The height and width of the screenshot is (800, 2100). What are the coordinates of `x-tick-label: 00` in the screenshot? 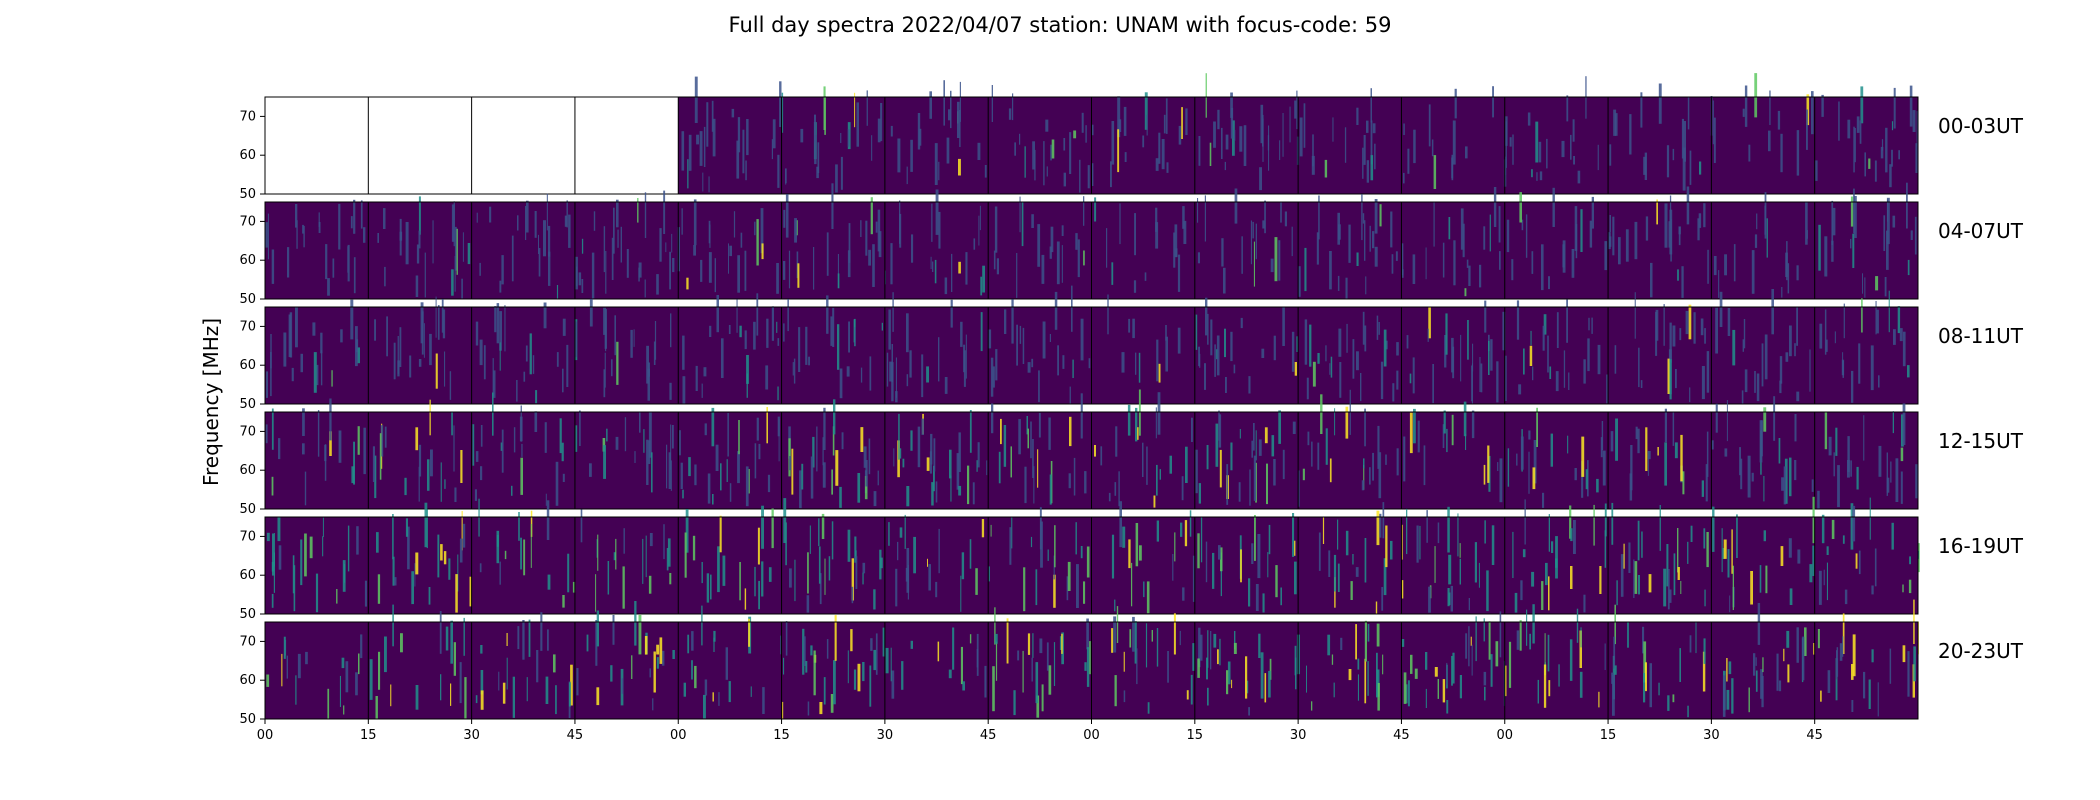 It's located at (1504, 735).